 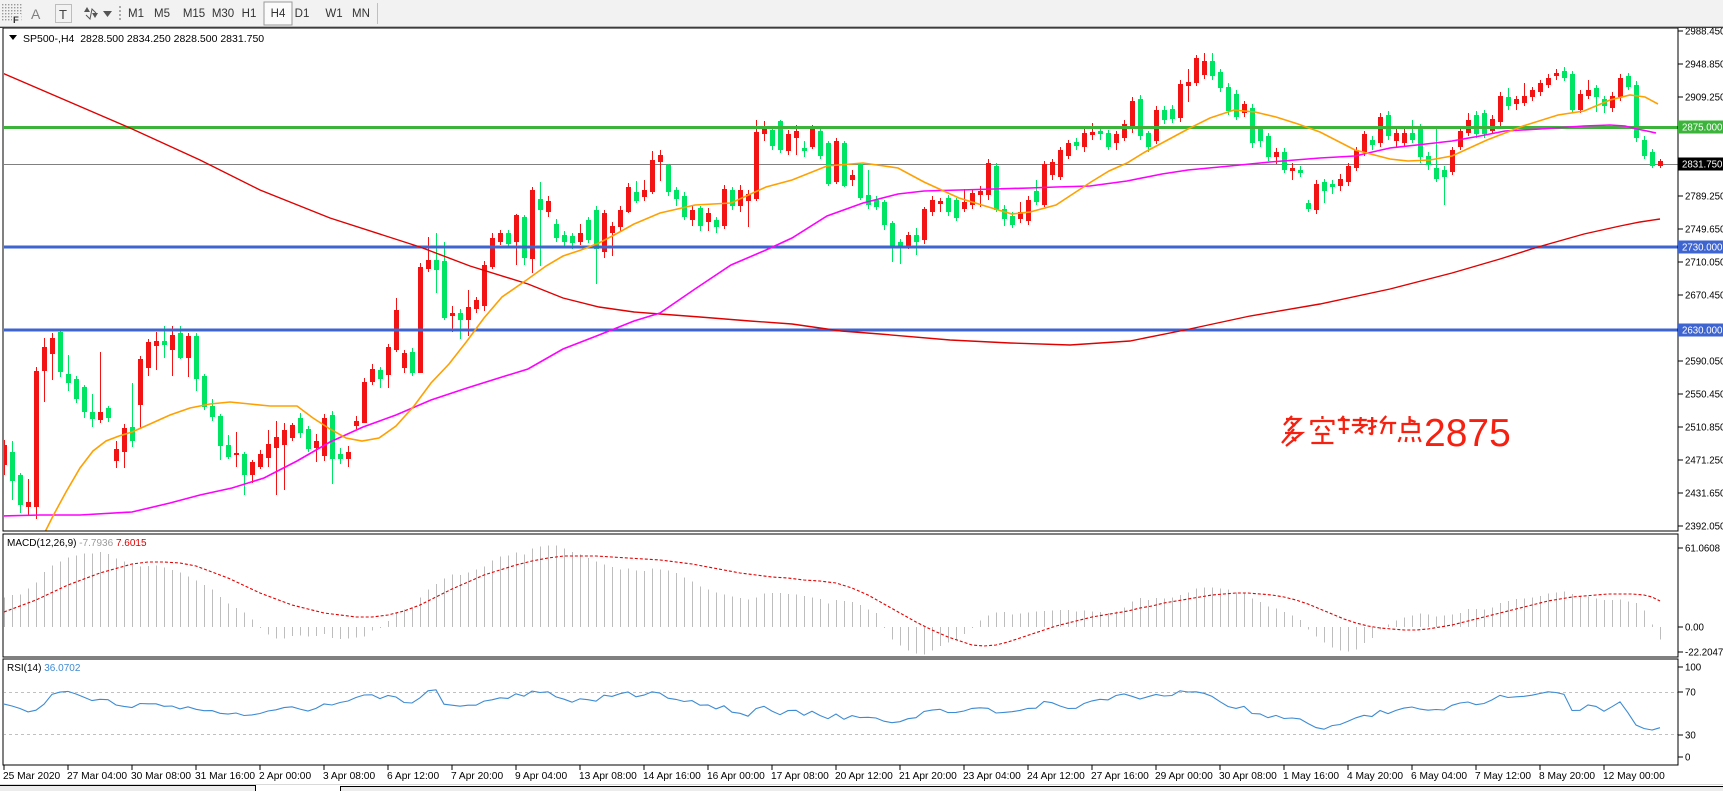 What do you see at coordinates (1248, 776) in the screenshot?
I see `svg-text: 30 Apr 08:00` at bounding box center [1248, 776].